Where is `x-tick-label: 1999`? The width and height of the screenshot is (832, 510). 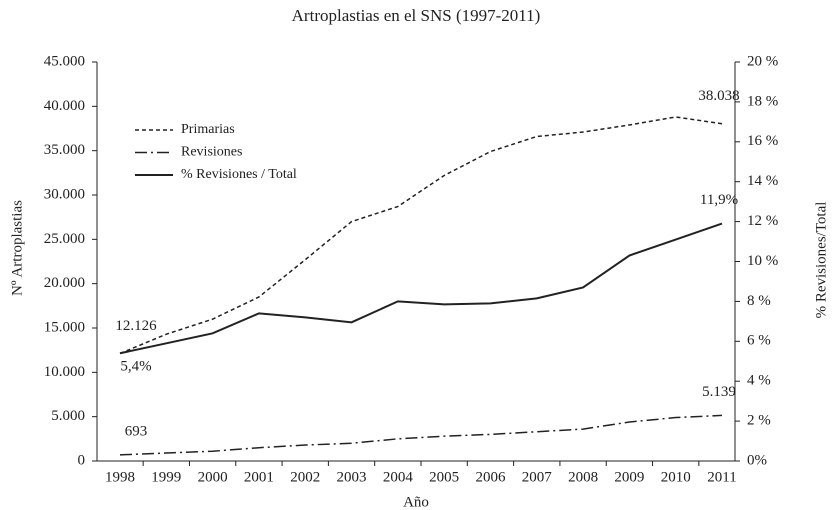
x-tick-label: 1999 is located at coordinates (166, 477).